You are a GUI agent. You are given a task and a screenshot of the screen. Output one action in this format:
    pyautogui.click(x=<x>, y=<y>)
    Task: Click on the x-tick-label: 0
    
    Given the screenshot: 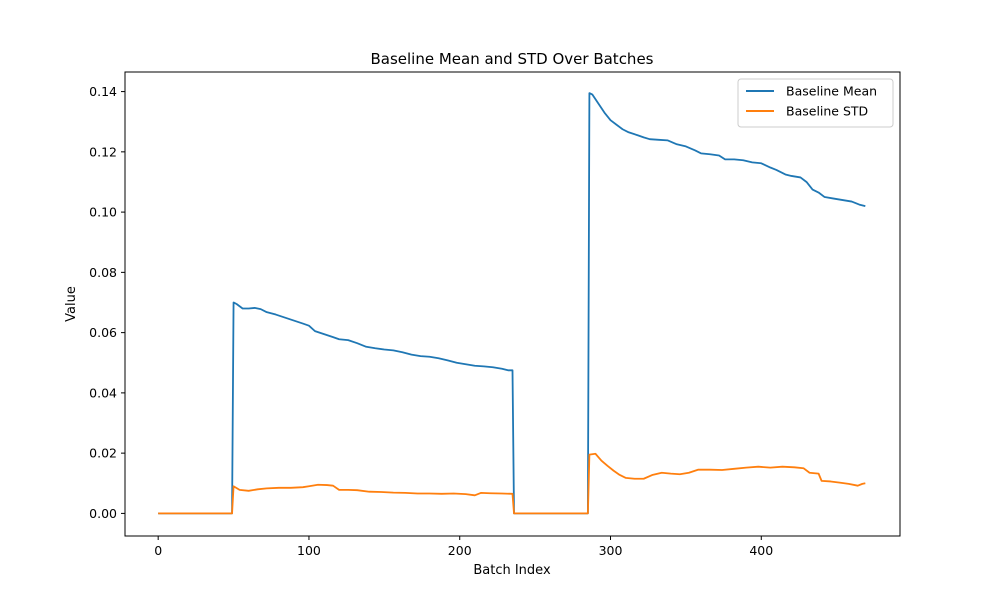 What is the action you would take?
    pyautogui.click(x=158, y=550)
    